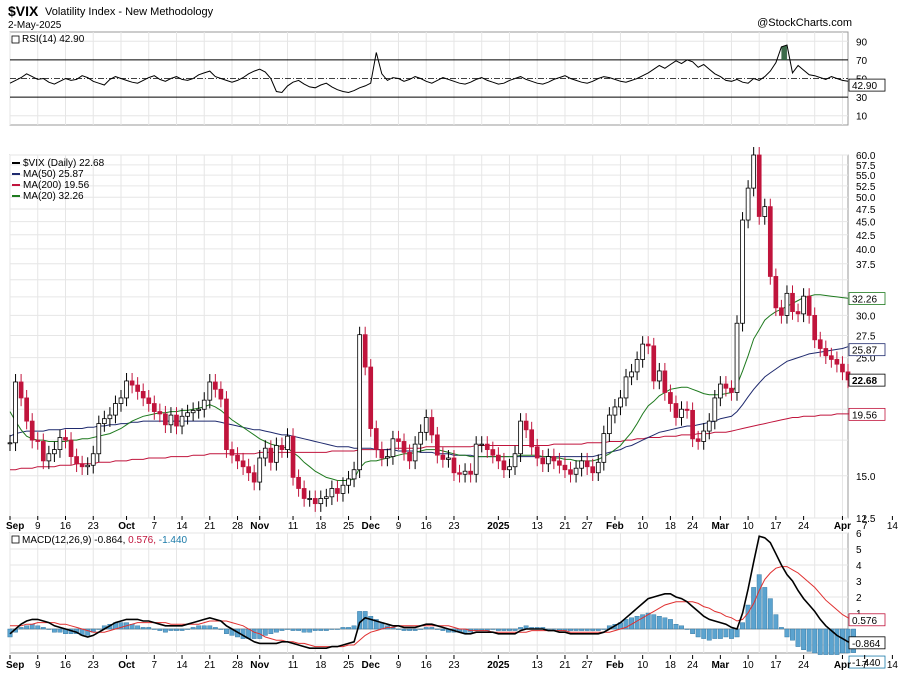 This screenshot has height=675, width=900. What do you see at coordinates (866, 663) in the screenshot?
I see `macd-value-label: -1.440` at bounding box center [866, 663].